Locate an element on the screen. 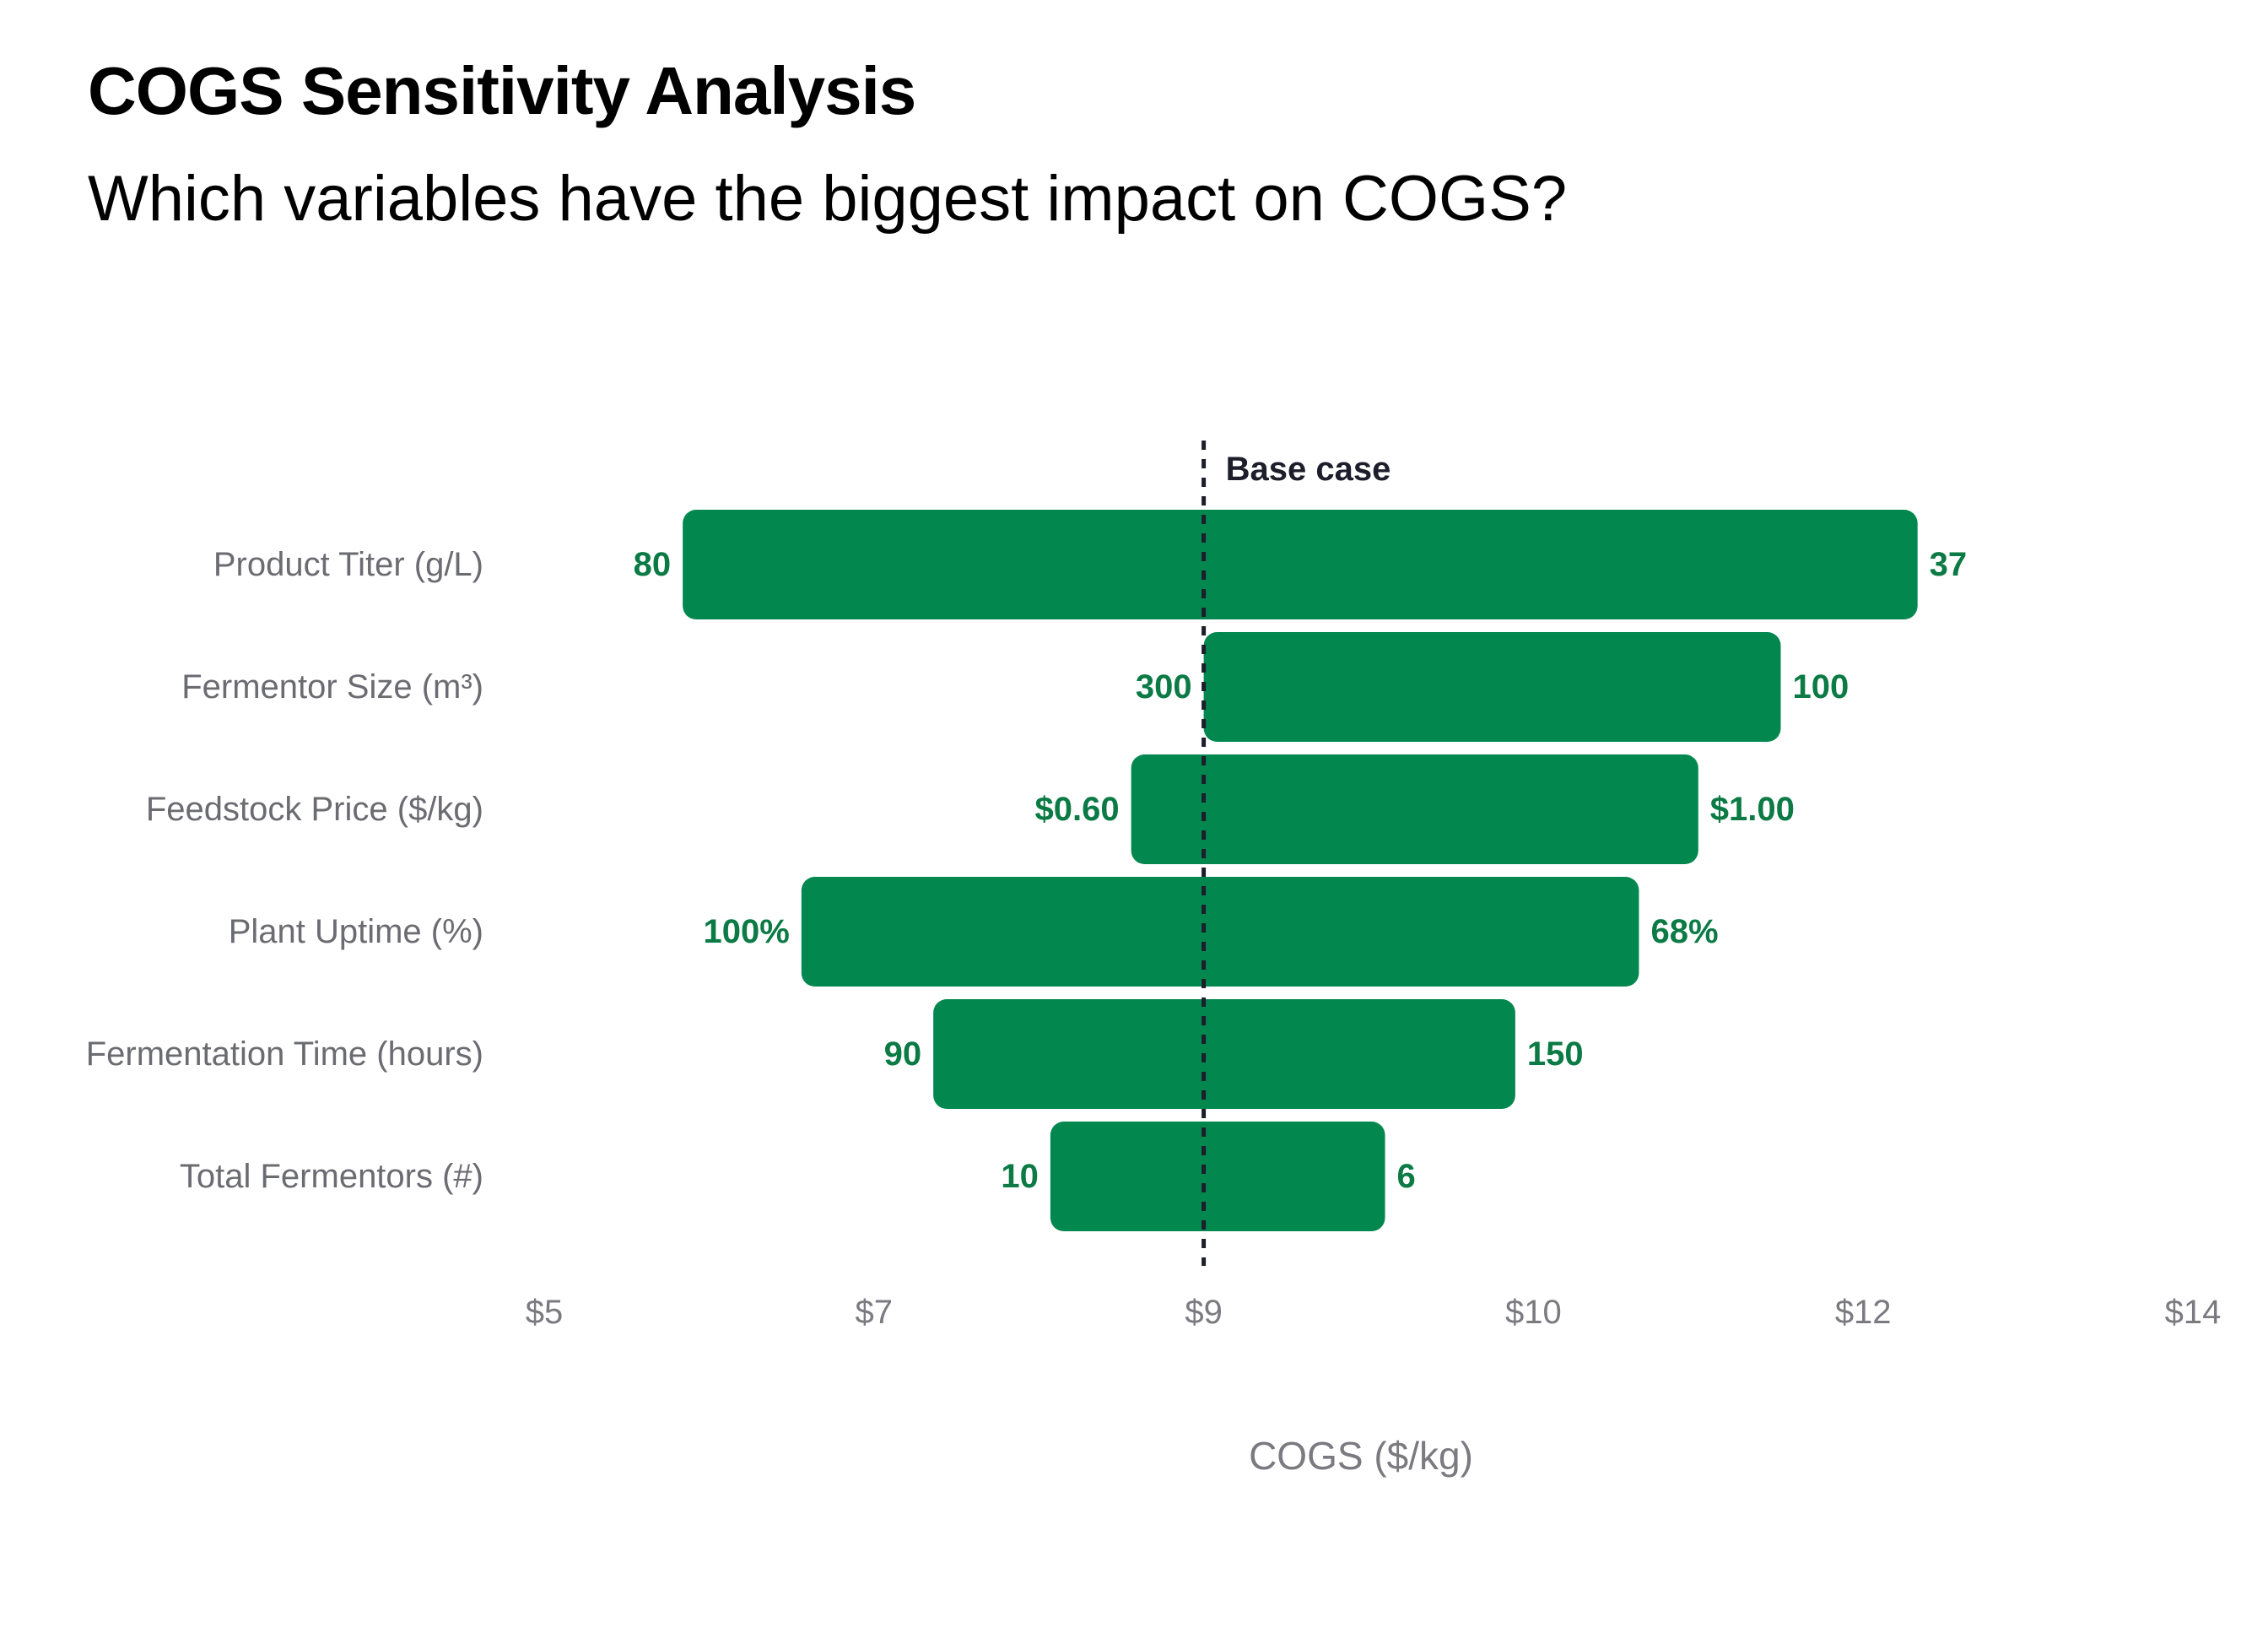  x-tick-label: $14 is located at coordinates (2193, 1312).